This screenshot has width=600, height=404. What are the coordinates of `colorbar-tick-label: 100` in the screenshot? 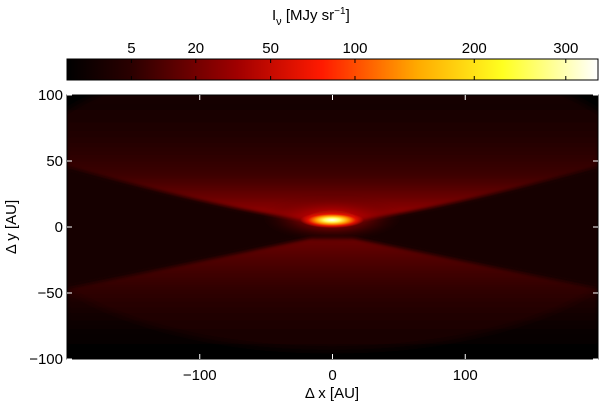 It's located at (354, 48).